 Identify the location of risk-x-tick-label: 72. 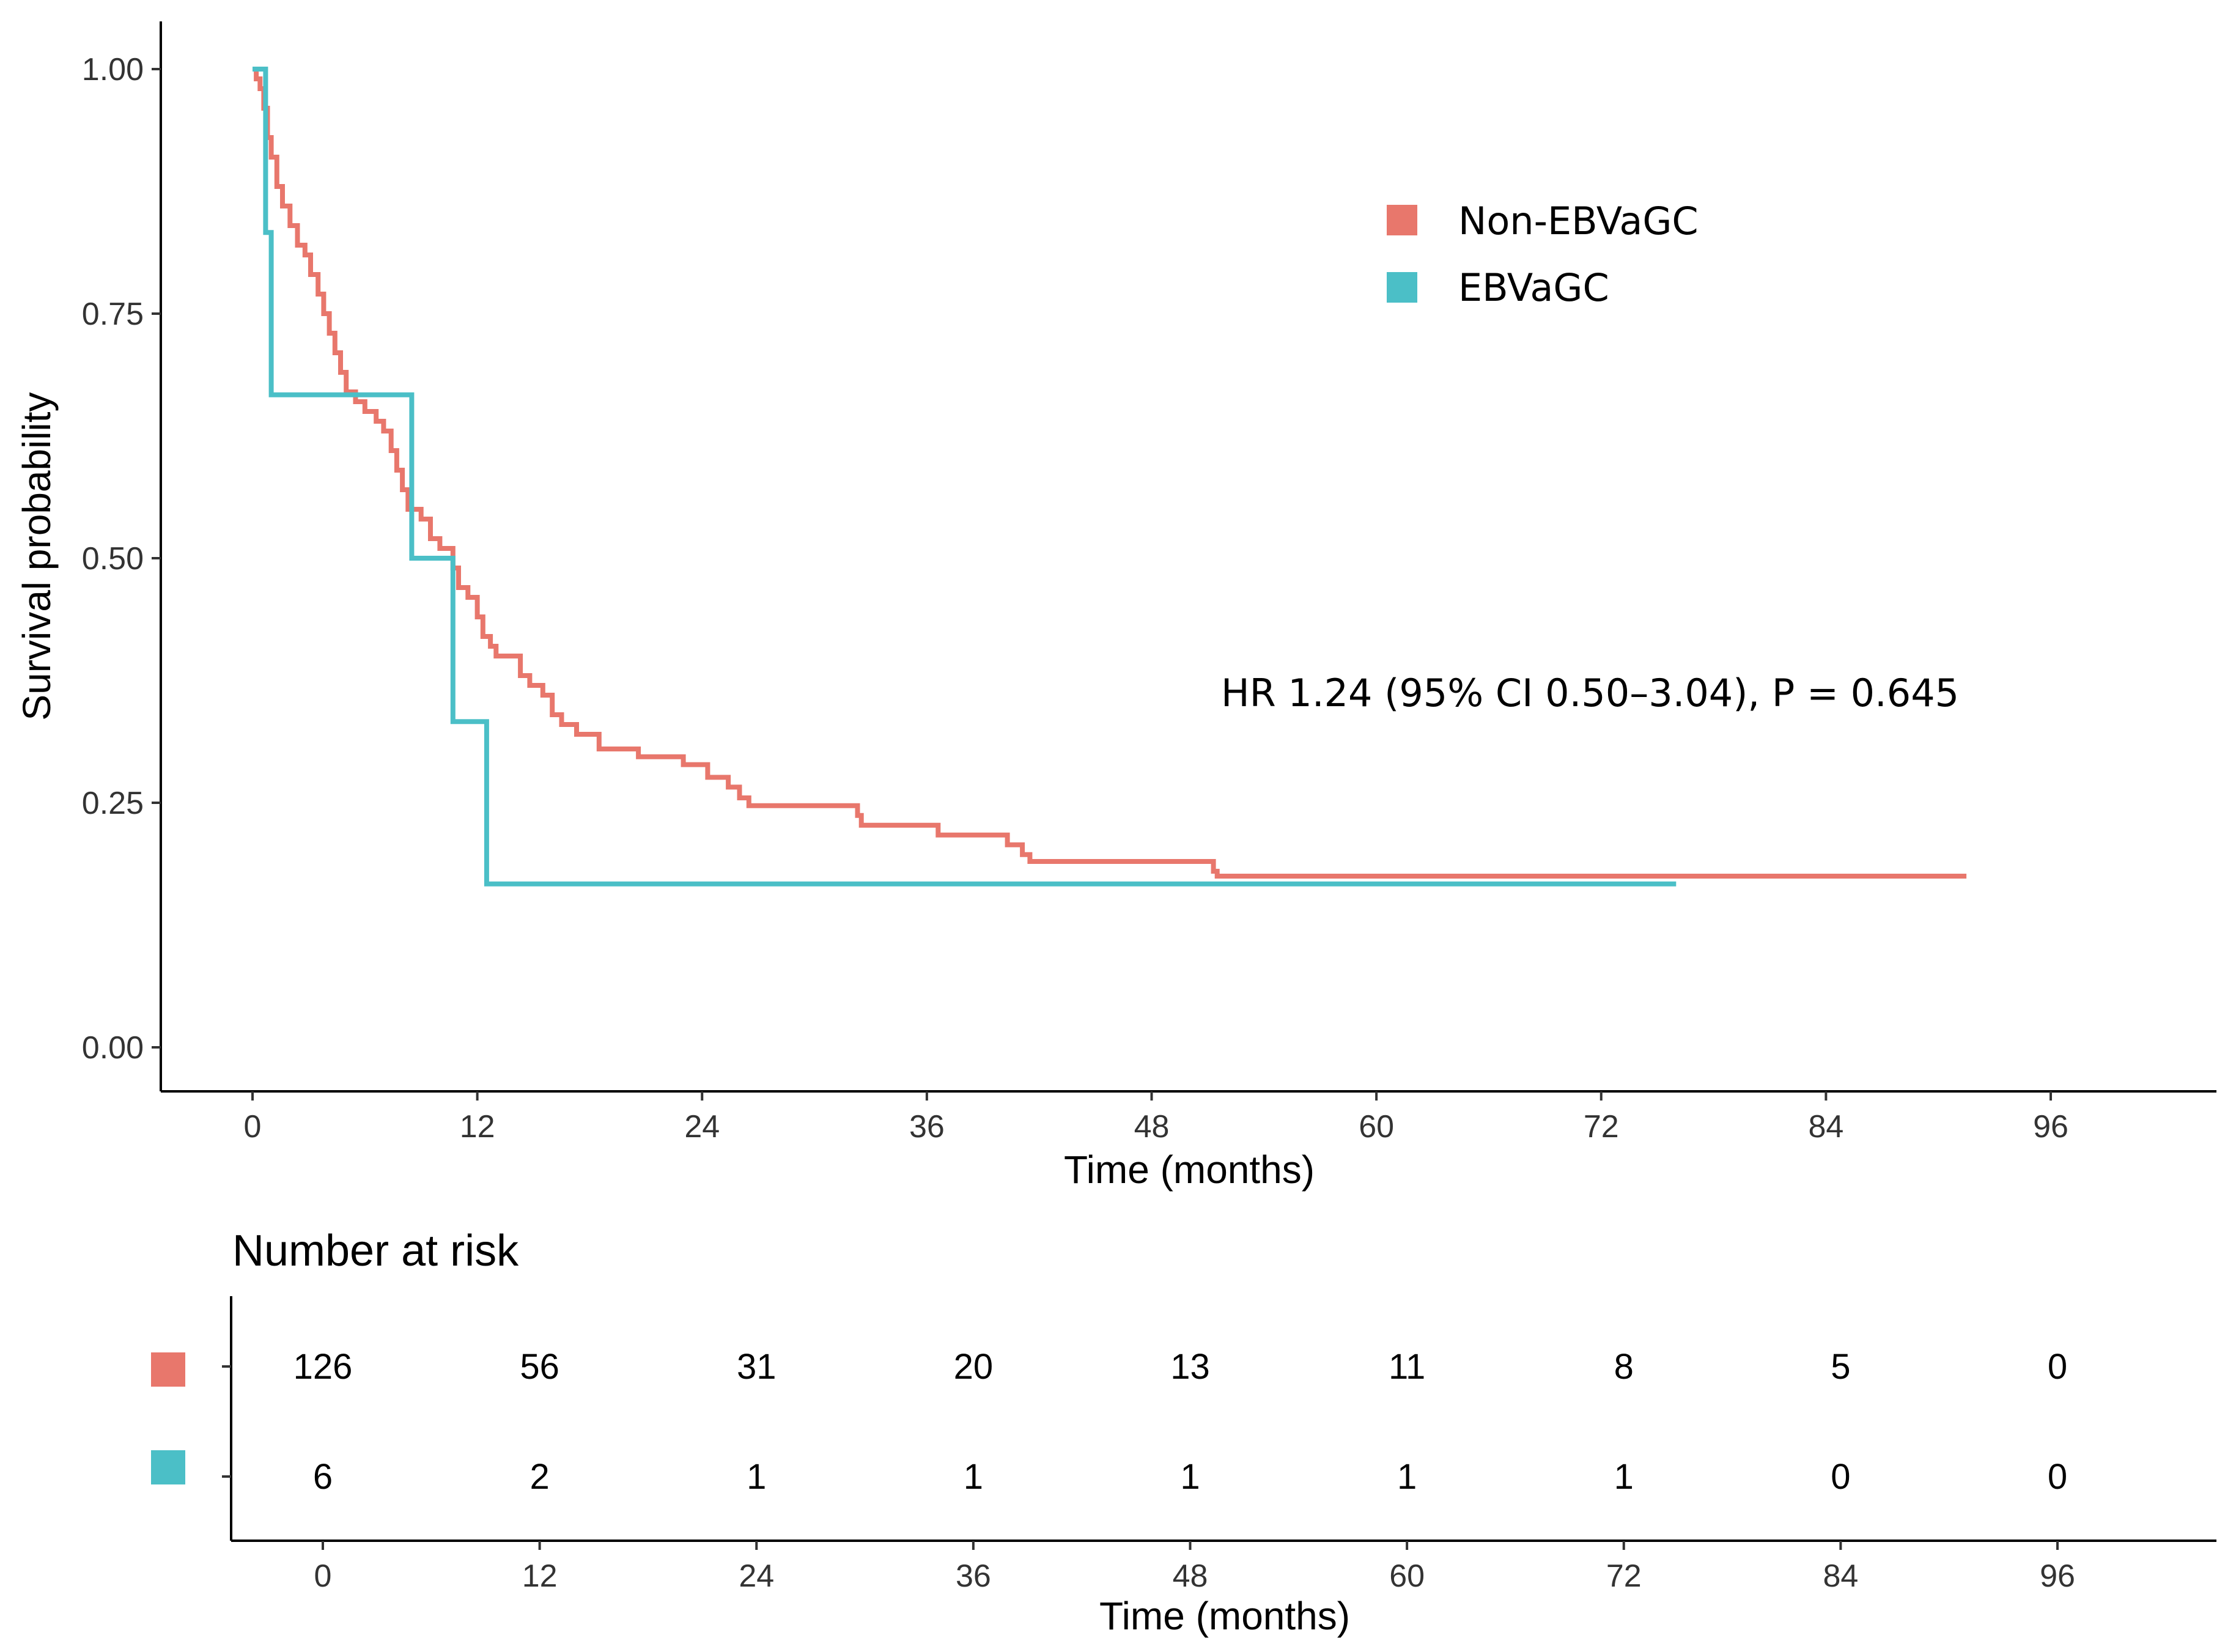
(1624, 1576).